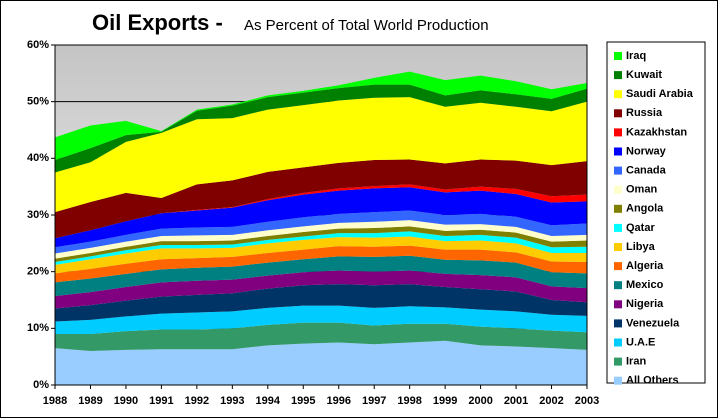 The image size is (719, 419). Describe the element at coordinates (587, 401) in the screenshot. I see `x-tick-label: 2003` at that location.